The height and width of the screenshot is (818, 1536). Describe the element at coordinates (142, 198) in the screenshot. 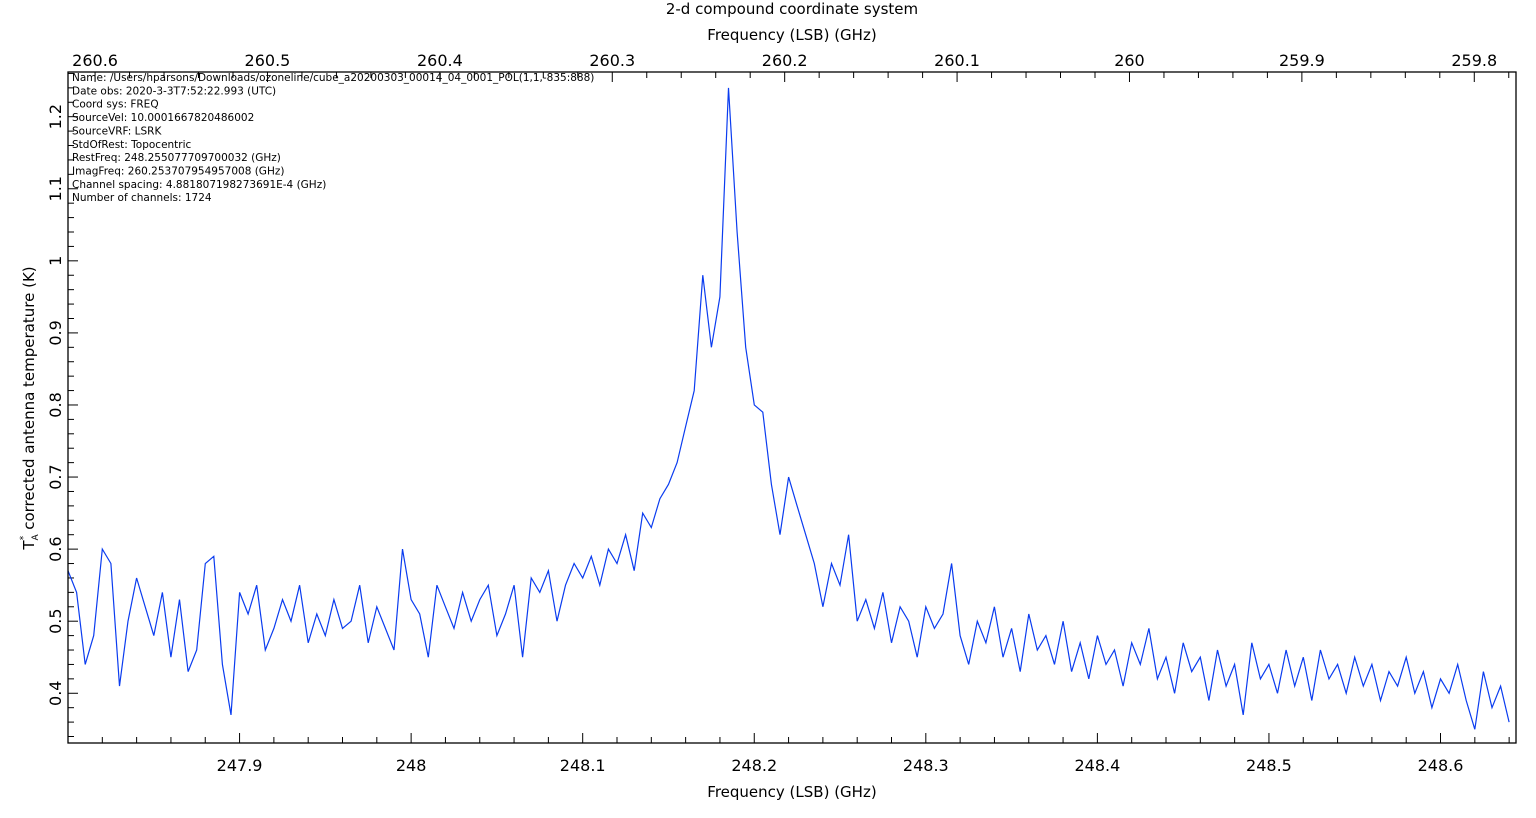

I see `info-line: Number of channels: 1724` at that location.